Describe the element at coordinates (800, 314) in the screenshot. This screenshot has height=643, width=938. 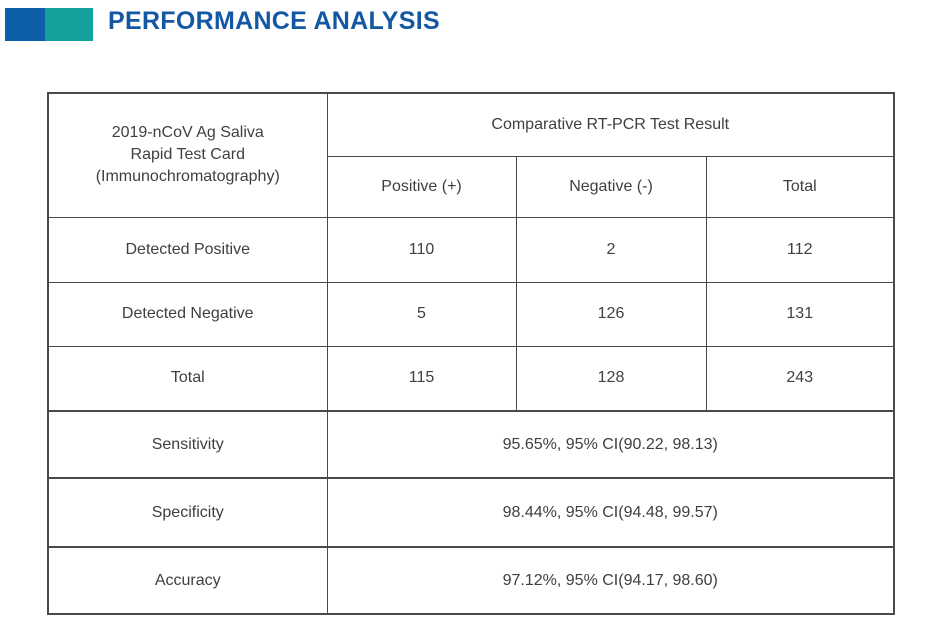
I see `cell-detneg-total: 131` at that location.